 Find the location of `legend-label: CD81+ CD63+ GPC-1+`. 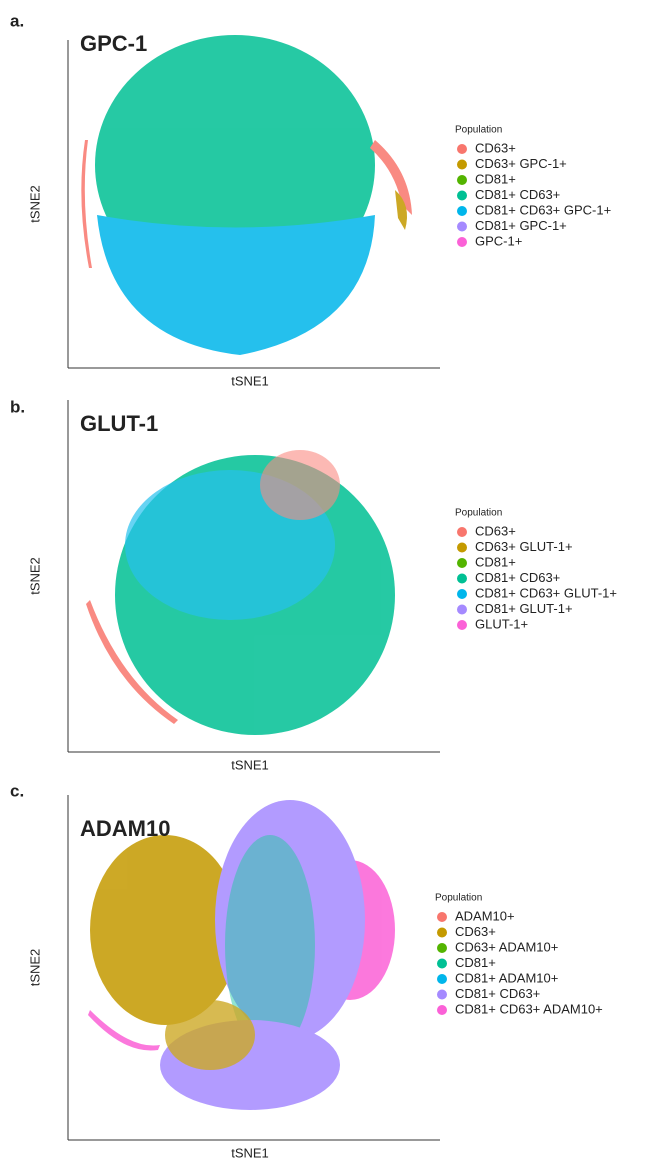

legend-label: CD81+ CD63+ GPC-1+ is located at coordinates (543, 209).